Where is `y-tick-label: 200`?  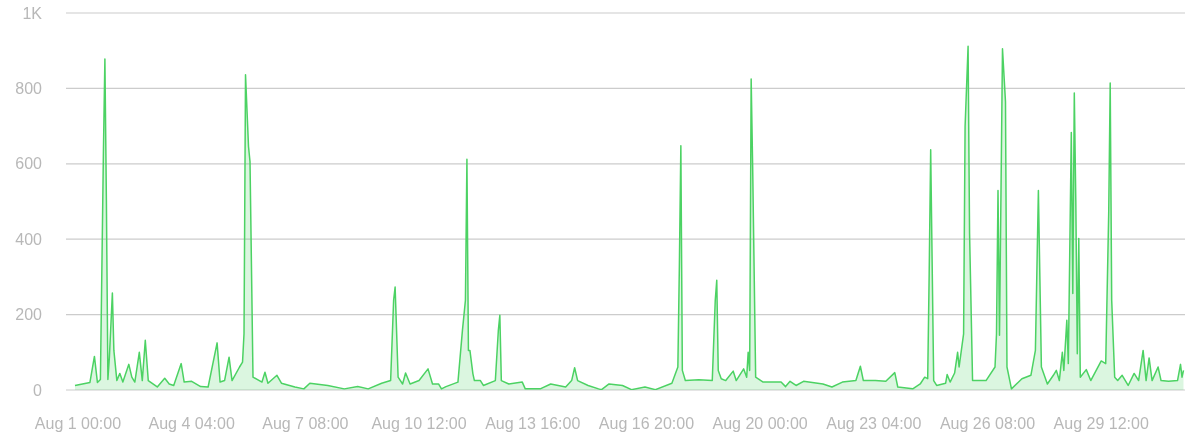 y-tick-label: 200 is located at coordinates (29, 315).